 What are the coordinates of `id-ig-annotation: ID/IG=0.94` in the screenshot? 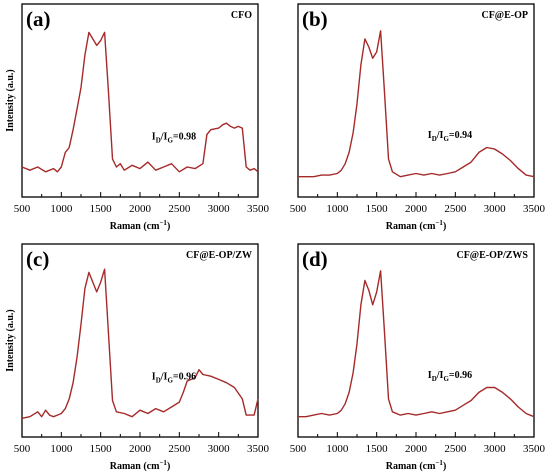 It's located at (450, 136).